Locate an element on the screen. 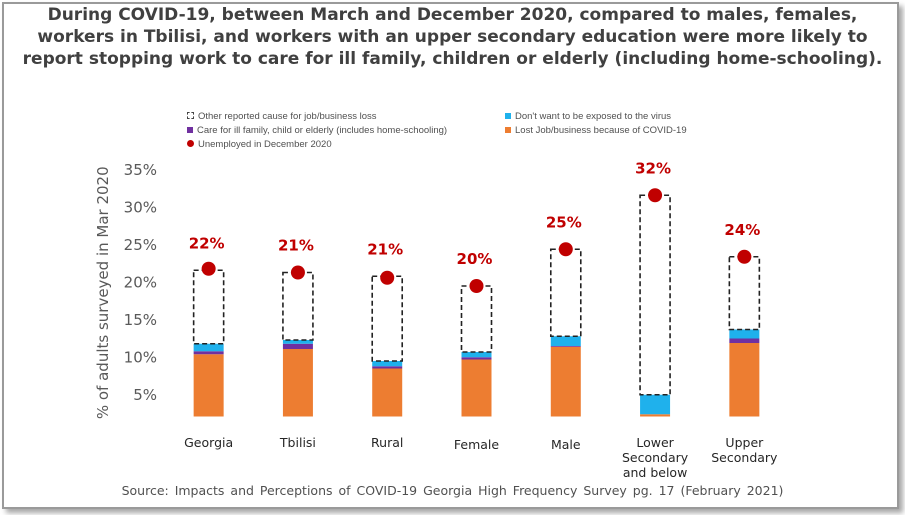 The image size is (905, 515). legend-swatch-other is located at coordinates (190, 115).